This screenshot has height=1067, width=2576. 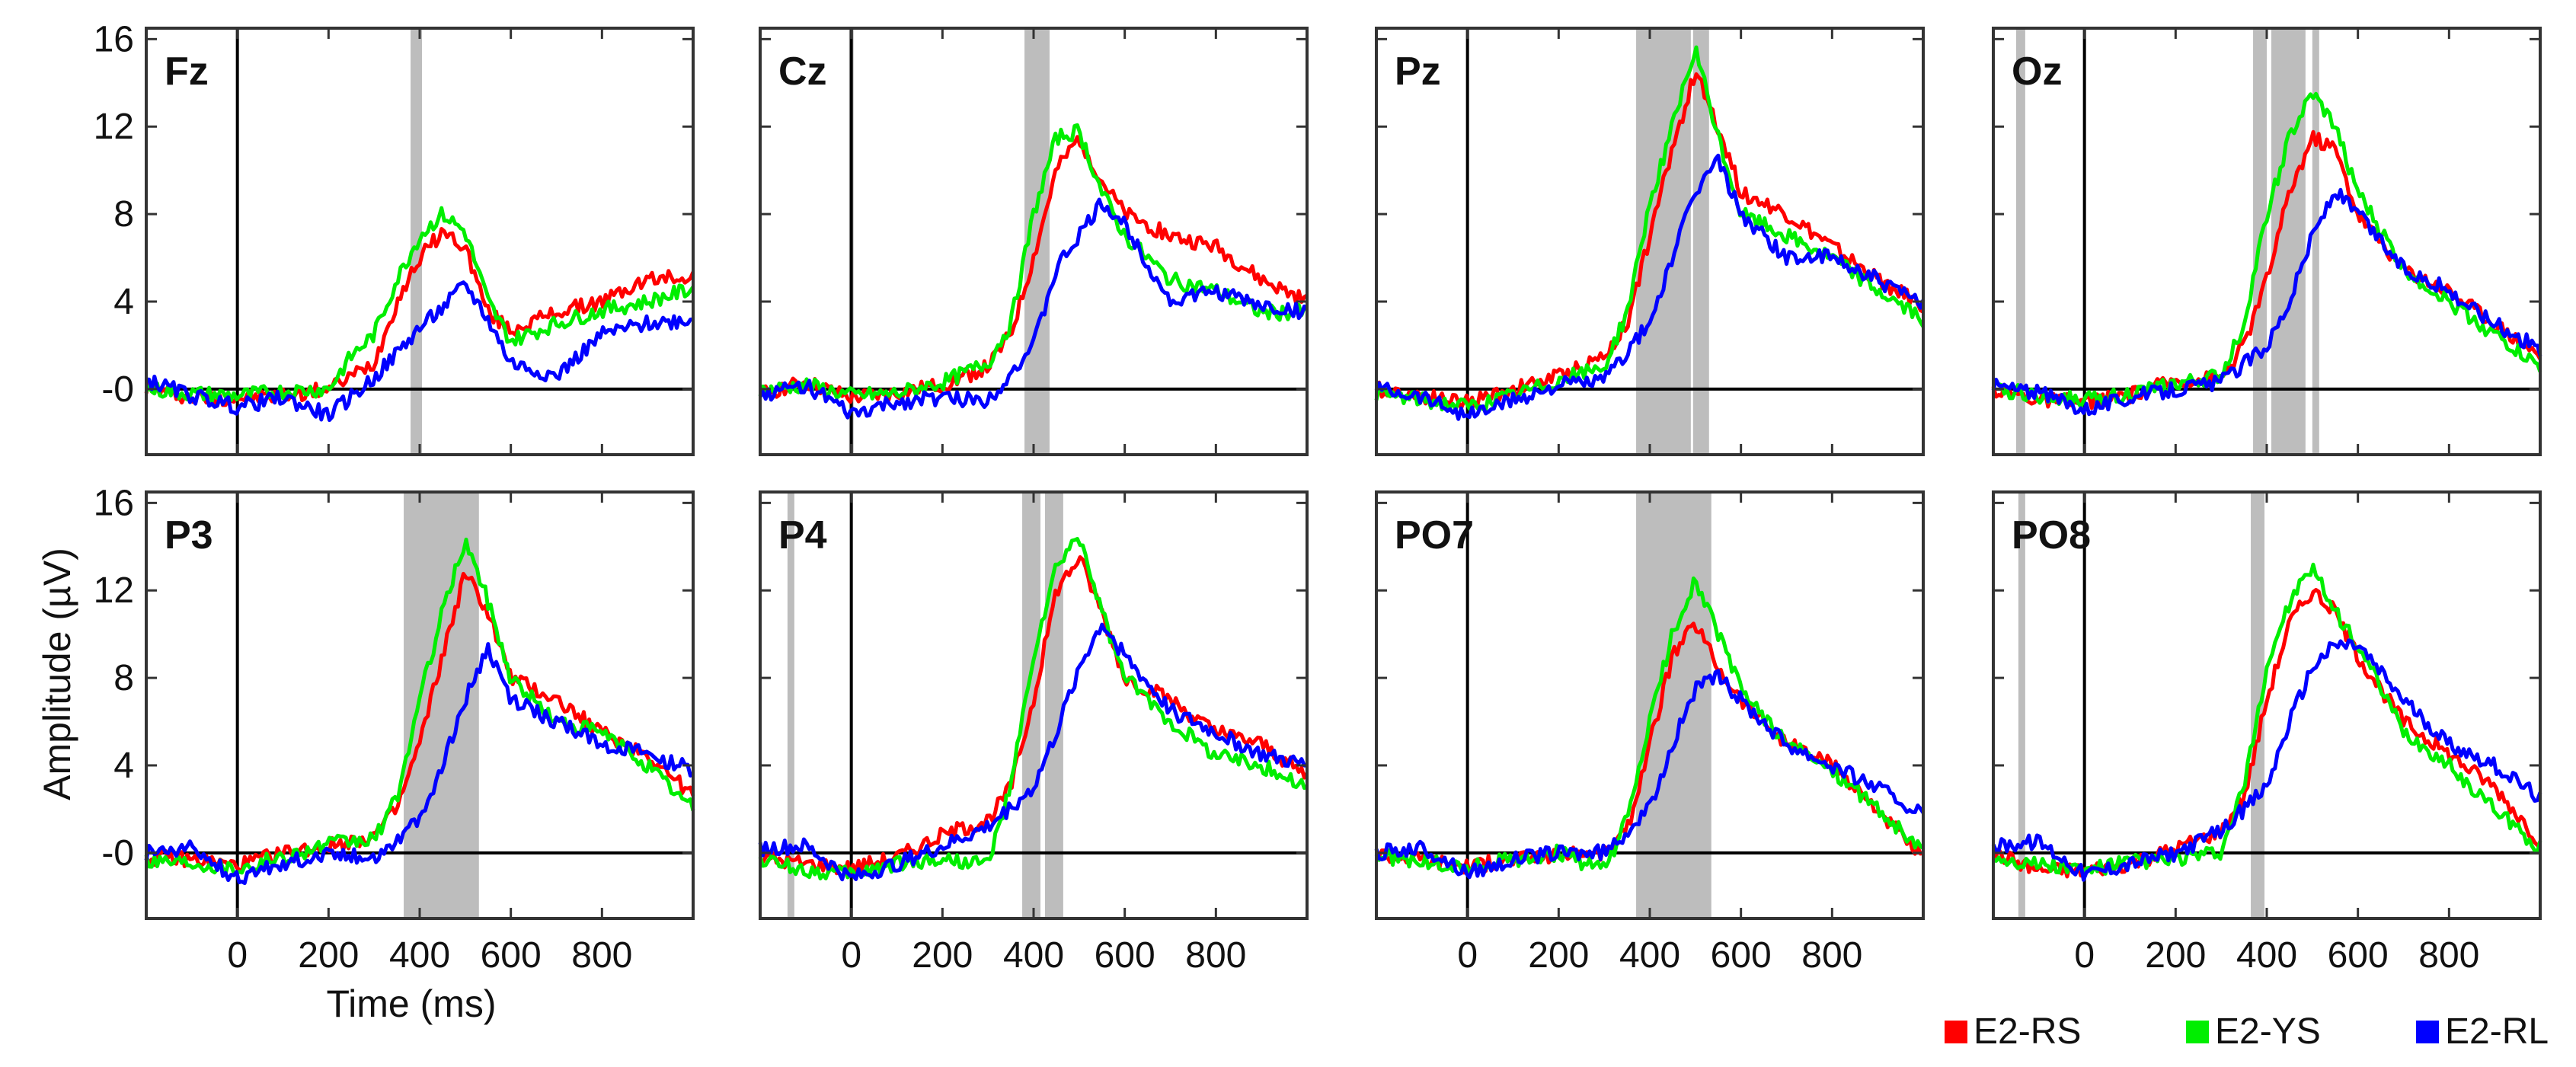 What do you see at coordinates (803, 72) in the screenshot?
I see `channel-label: Cz` at bounding box center [803, 72].